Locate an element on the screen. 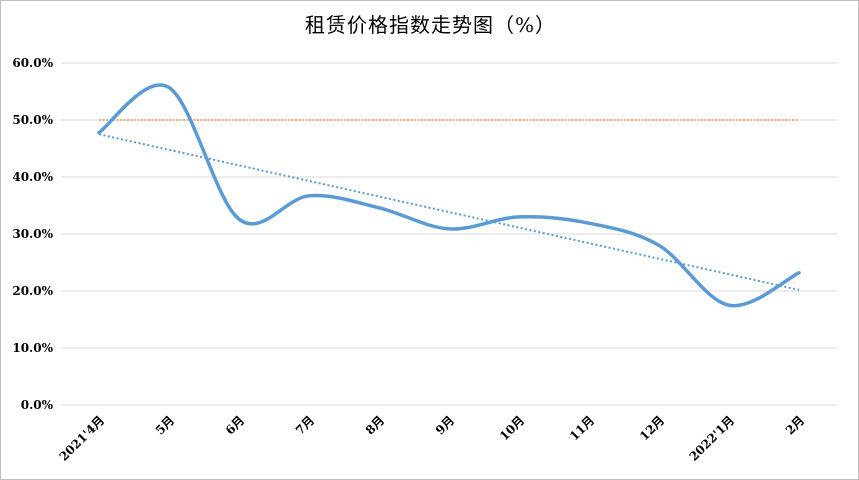  x-tick-label: 7月 is located at coordinates (305, 425).